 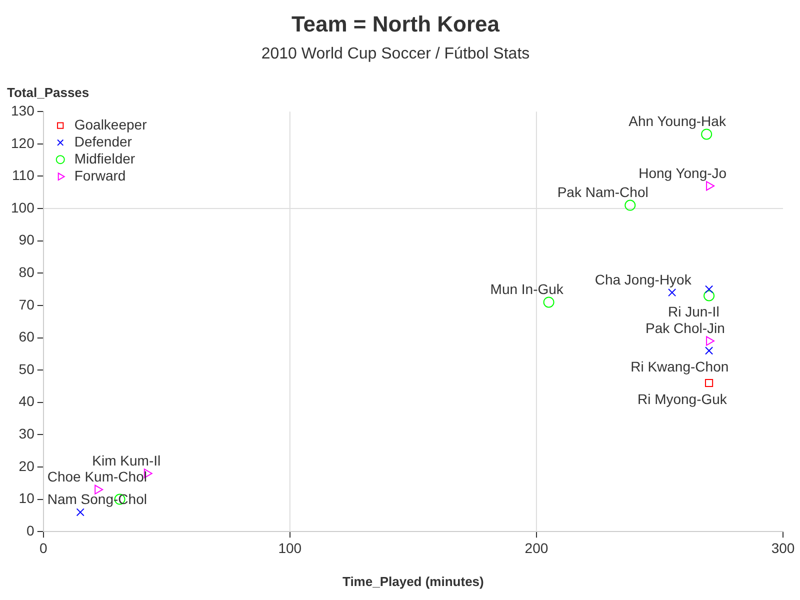 I want to click on y-tick-label: 80, so click(x=26, y=272).